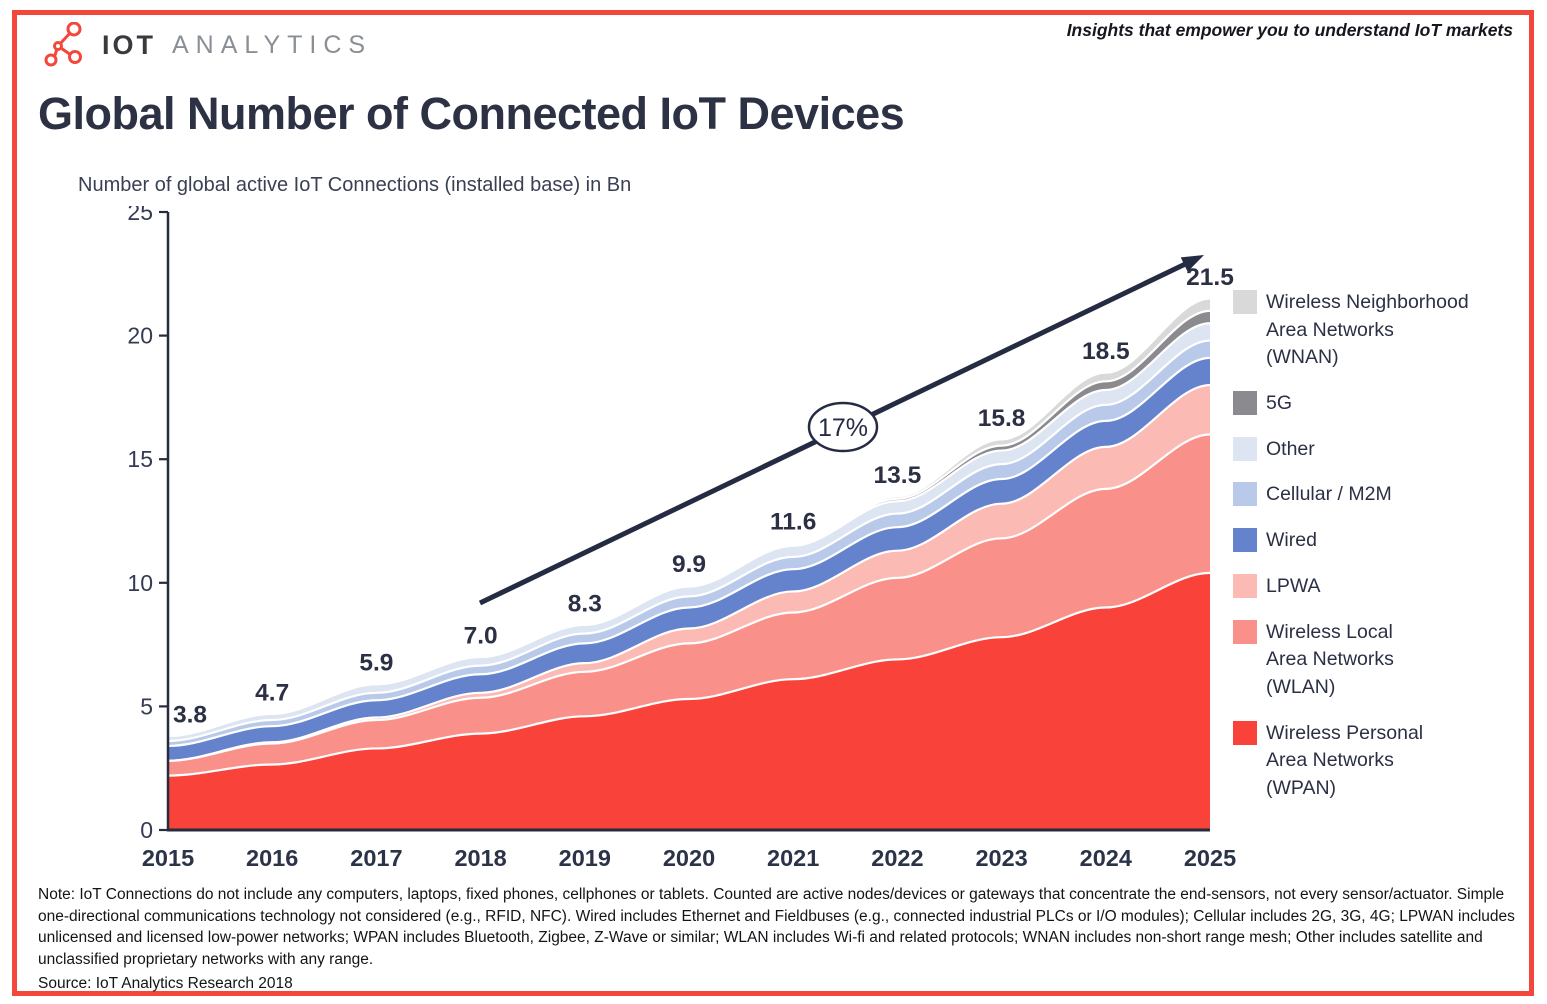 This screenshot has height=1004, width=1547. I want to click on cagr-badge, so click(843, 427).